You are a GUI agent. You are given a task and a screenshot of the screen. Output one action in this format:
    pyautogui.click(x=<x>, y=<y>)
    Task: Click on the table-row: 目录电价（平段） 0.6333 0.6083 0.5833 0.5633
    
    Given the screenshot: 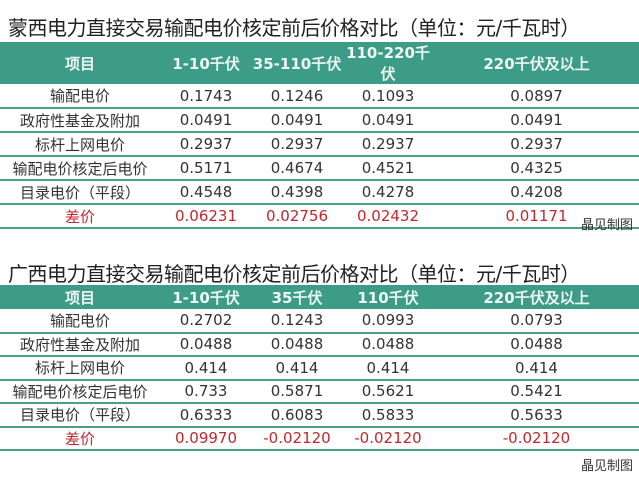 What is the action you would take?
    pyautogui.click(x=319, y=415)
    